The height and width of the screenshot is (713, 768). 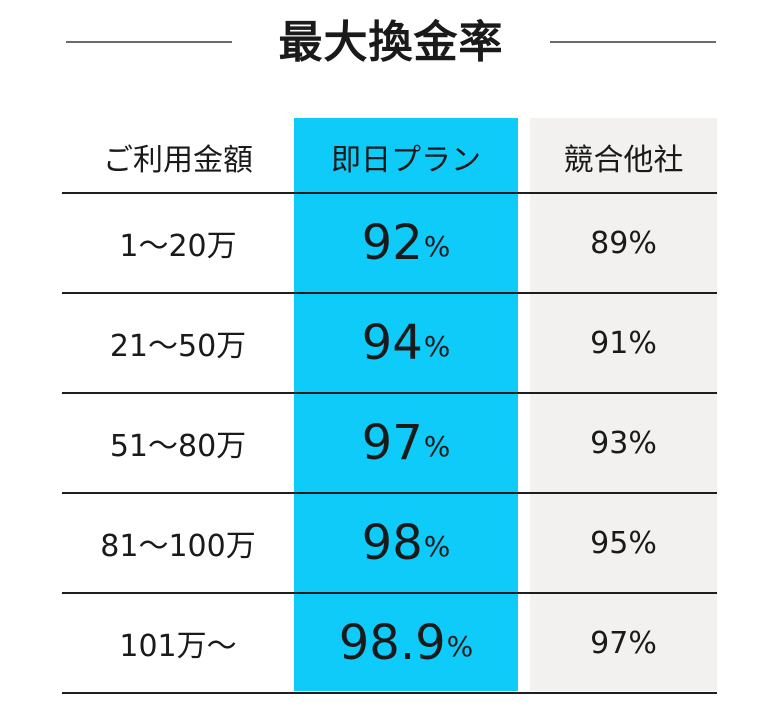 What do you see at coordinates (391, 42) in the screenshot?
I see `page-title: 最大換金率` at bounding box center [391, 42].